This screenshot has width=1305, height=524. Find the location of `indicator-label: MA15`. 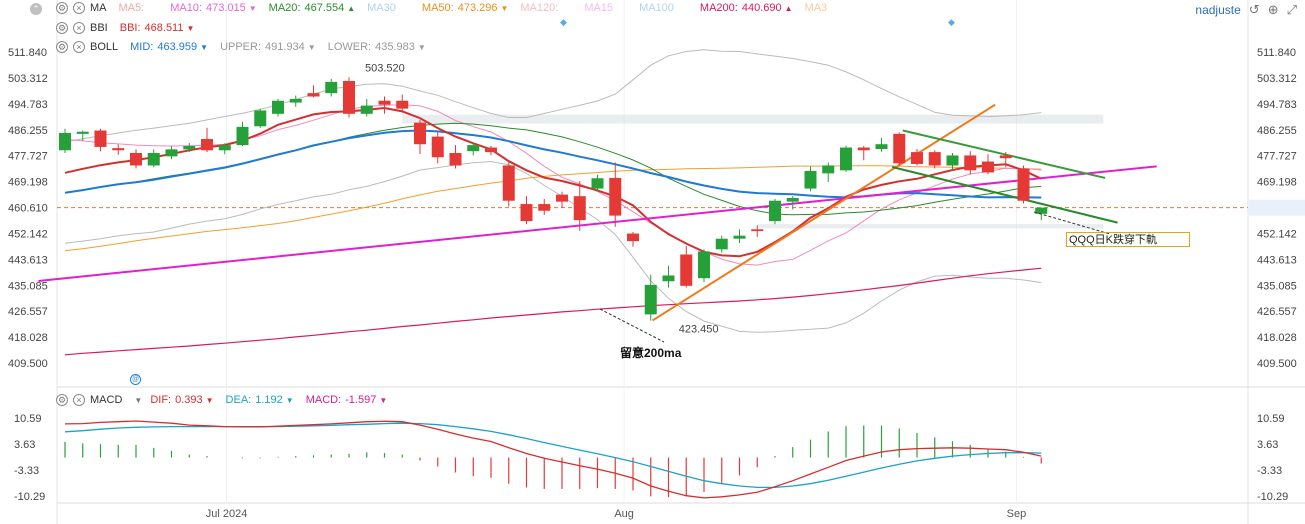

indicator-label: MA15 is located at coordinates (599, 8).